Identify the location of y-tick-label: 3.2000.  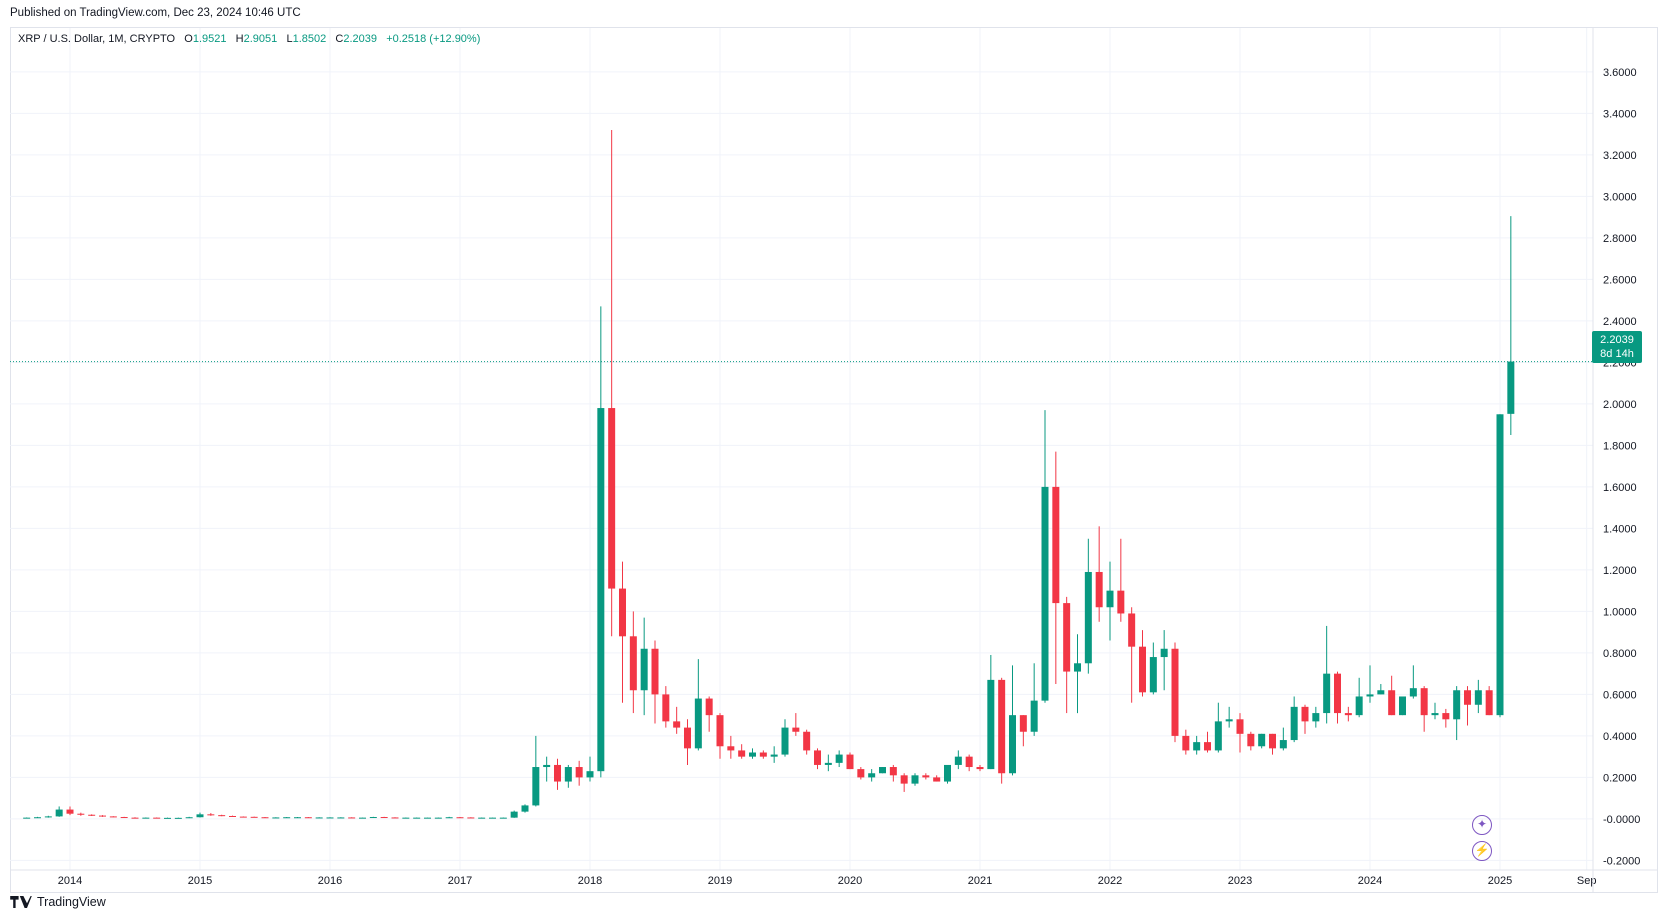
(1620, 156).